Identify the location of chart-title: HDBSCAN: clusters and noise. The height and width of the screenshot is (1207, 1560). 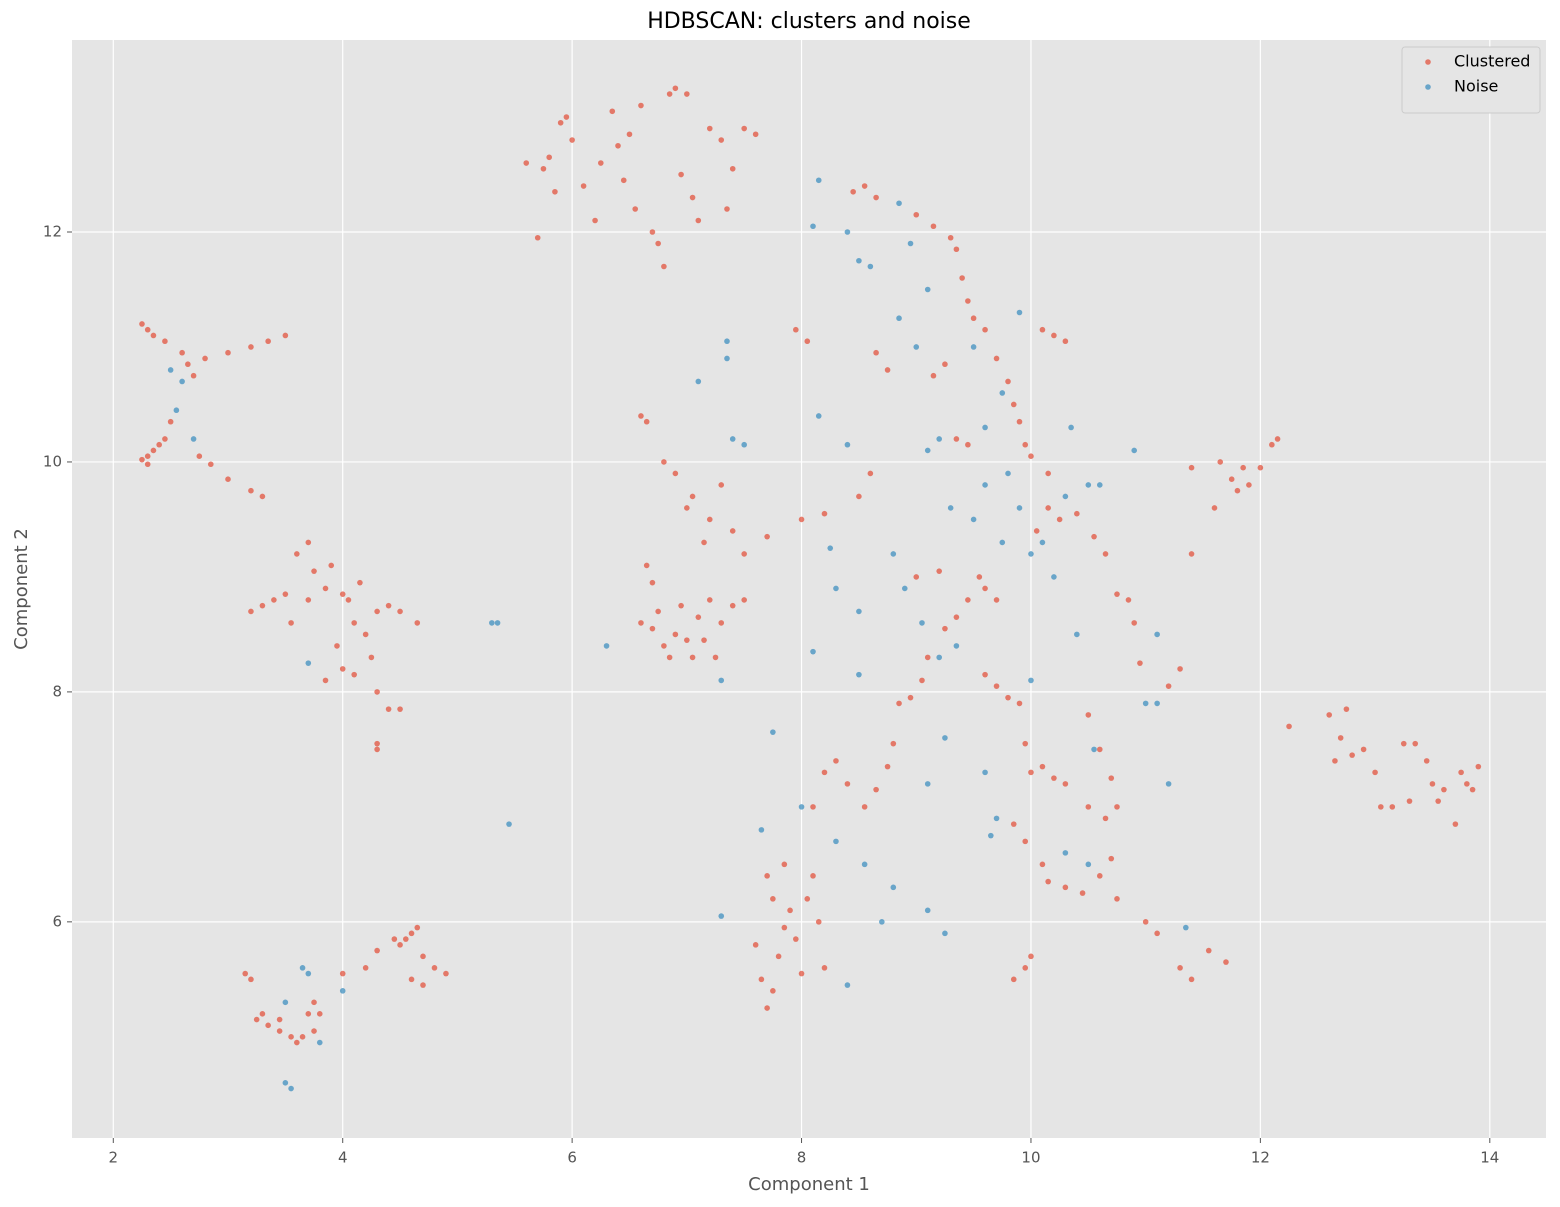
(809, 21).